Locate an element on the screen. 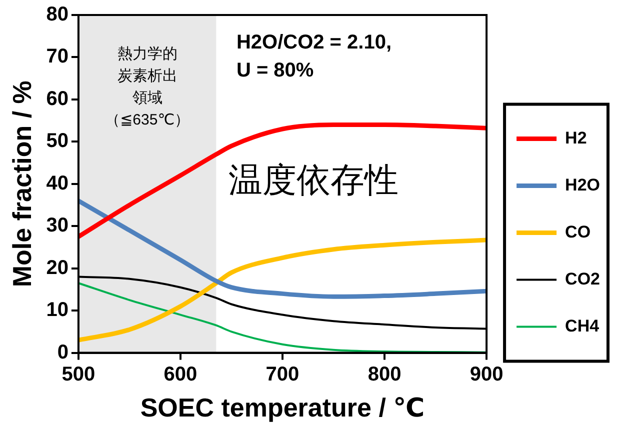 The height and width of the screenshot is (435, 618). x-tick-label: 800 is located at coordinates (385, 374).